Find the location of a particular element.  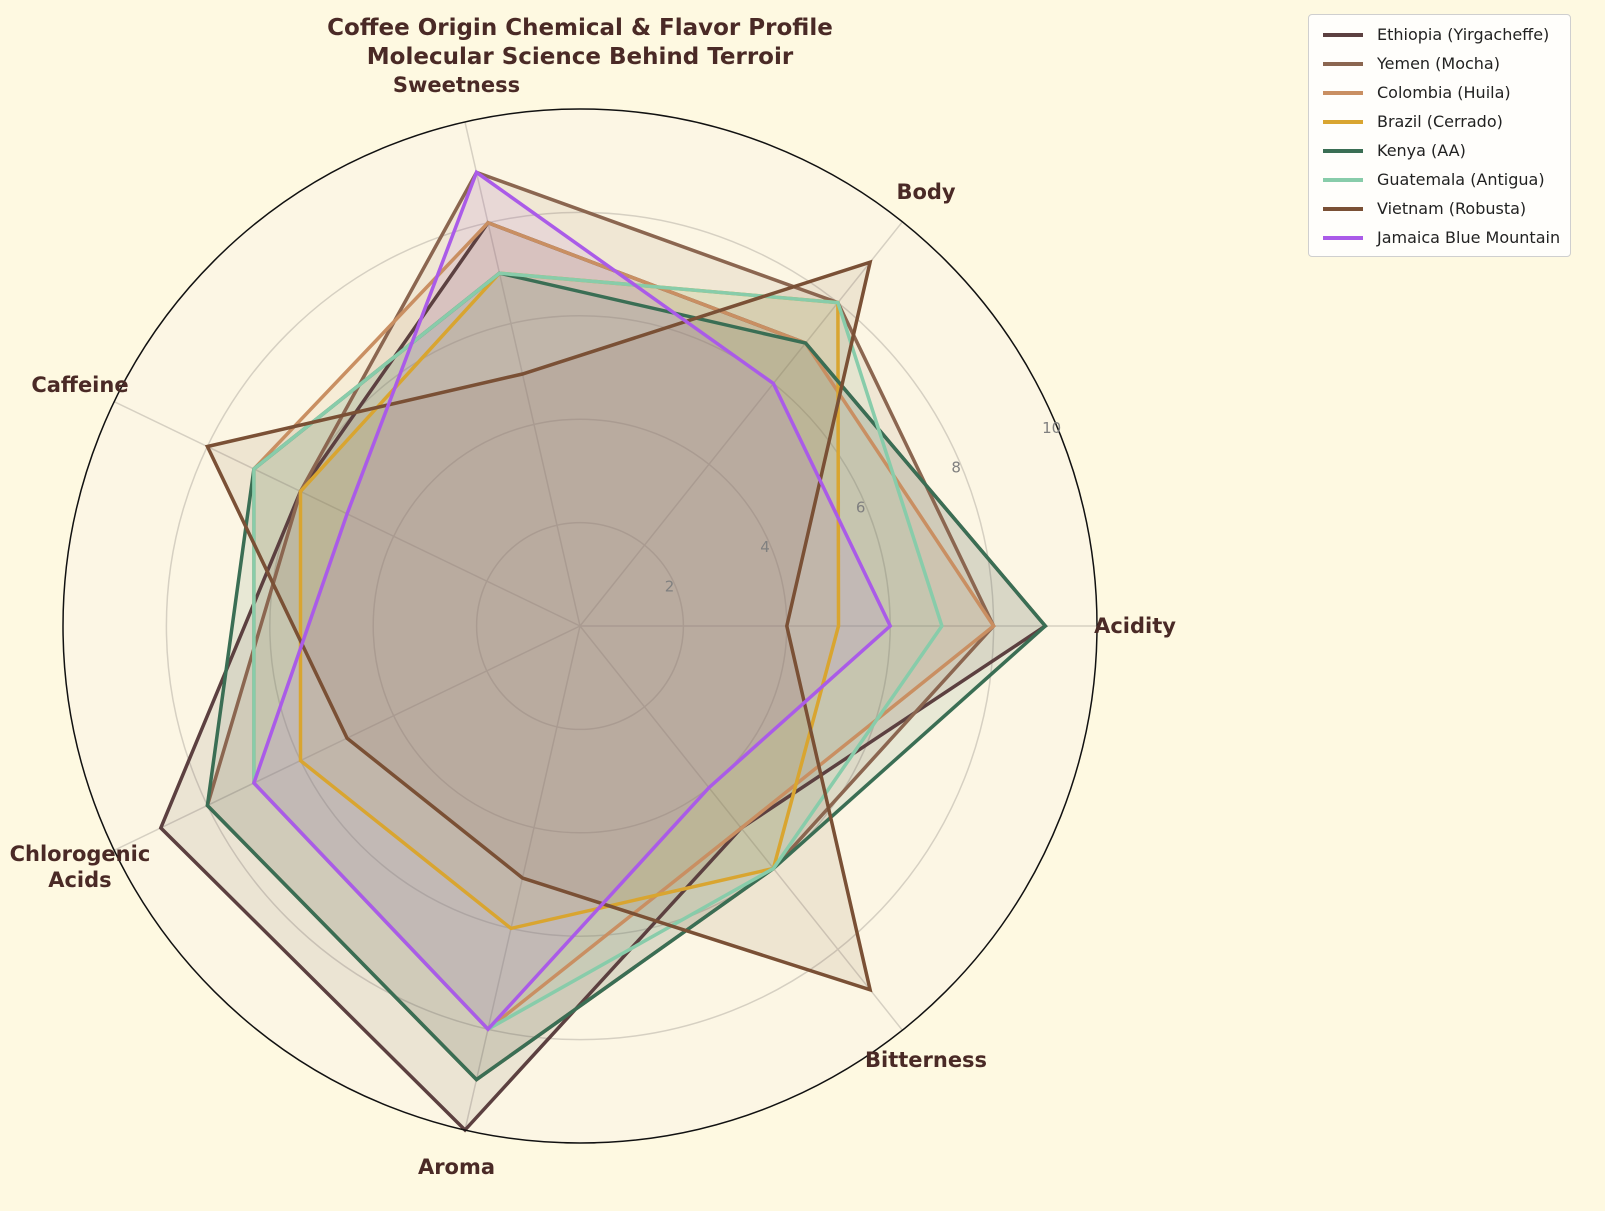

legend-item: Vietnam (Robusta) is located at coordinates (1439, 208).